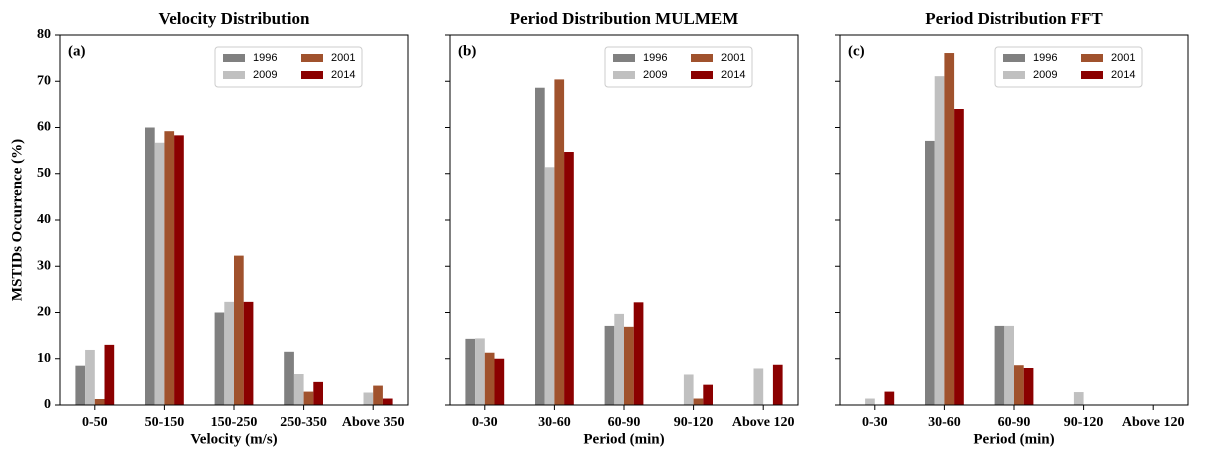  What do you see at coordinates (1014, 18) in the screenshot?
I see `chart-title: Period Distribution FFT` at bounding box center [1014, 18].